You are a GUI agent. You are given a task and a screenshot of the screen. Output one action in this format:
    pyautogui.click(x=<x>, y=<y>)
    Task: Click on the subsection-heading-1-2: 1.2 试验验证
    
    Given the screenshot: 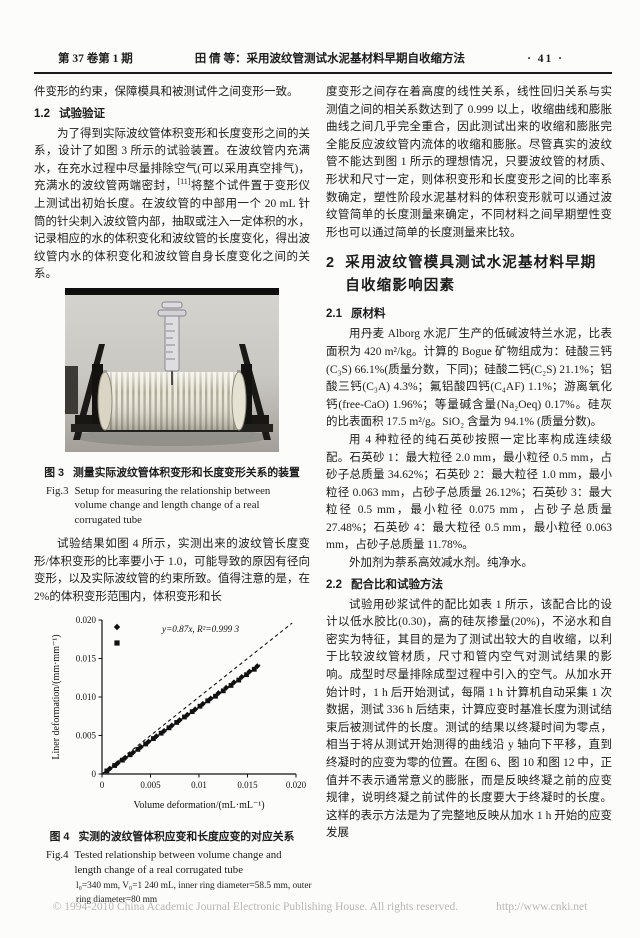 What is the action you would take?
    pyautogui.click(x=172, y=114)
    